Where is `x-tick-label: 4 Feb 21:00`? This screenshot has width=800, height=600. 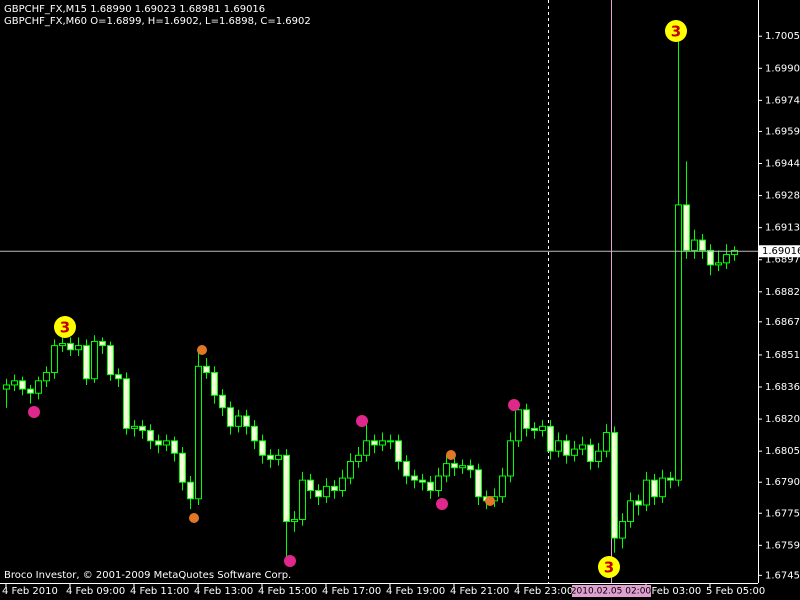
x-tick-label: 4 Feb 21:00 is located at coordinates (479, 591).